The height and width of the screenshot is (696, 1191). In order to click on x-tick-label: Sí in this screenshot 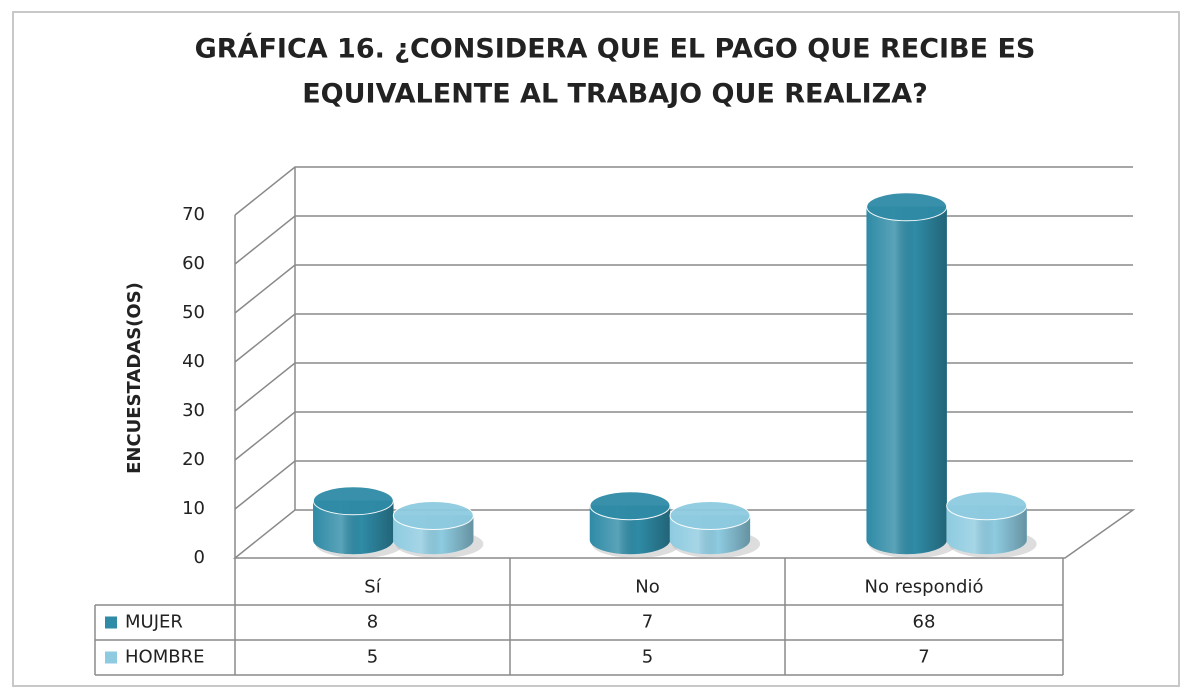, I will do `click(372, 587)`.